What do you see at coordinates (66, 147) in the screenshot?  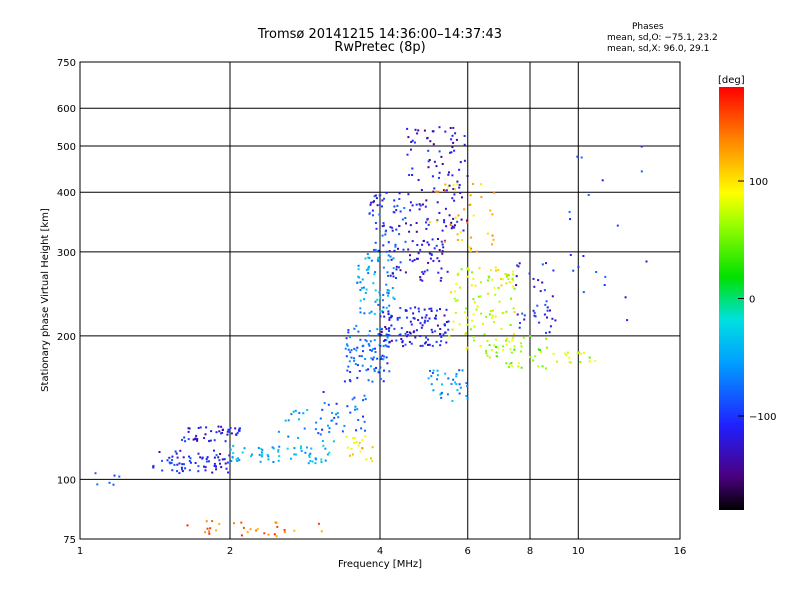 I see `y-tick-label: 500` at bounding box center [66, 147].